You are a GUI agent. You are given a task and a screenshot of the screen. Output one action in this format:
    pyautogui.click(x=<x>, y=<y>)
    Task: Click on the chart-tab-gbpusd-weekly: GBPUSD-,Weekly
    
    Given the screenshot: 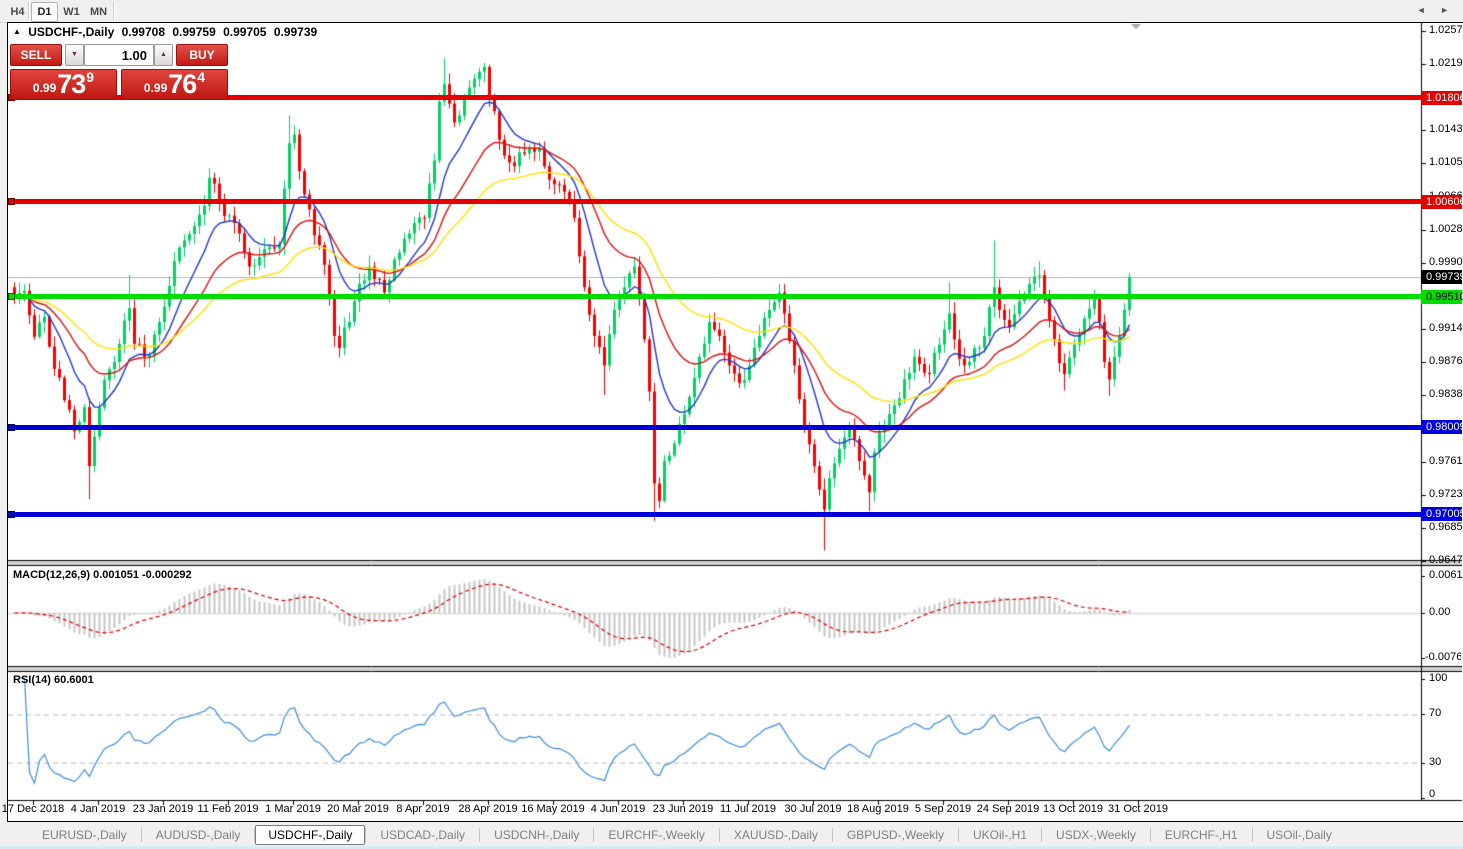 What is the action you would take?
    pyautogui.click(x=895, y=835)
    